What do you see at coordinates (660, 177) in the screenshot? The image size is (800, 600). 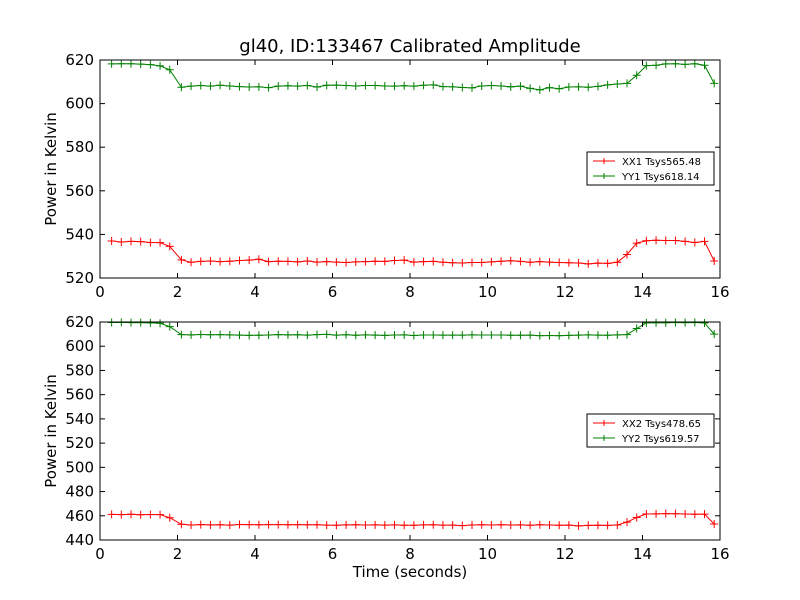 I see `legend-label: YY1 Tsys618.14` at bounding box center [660, 177].